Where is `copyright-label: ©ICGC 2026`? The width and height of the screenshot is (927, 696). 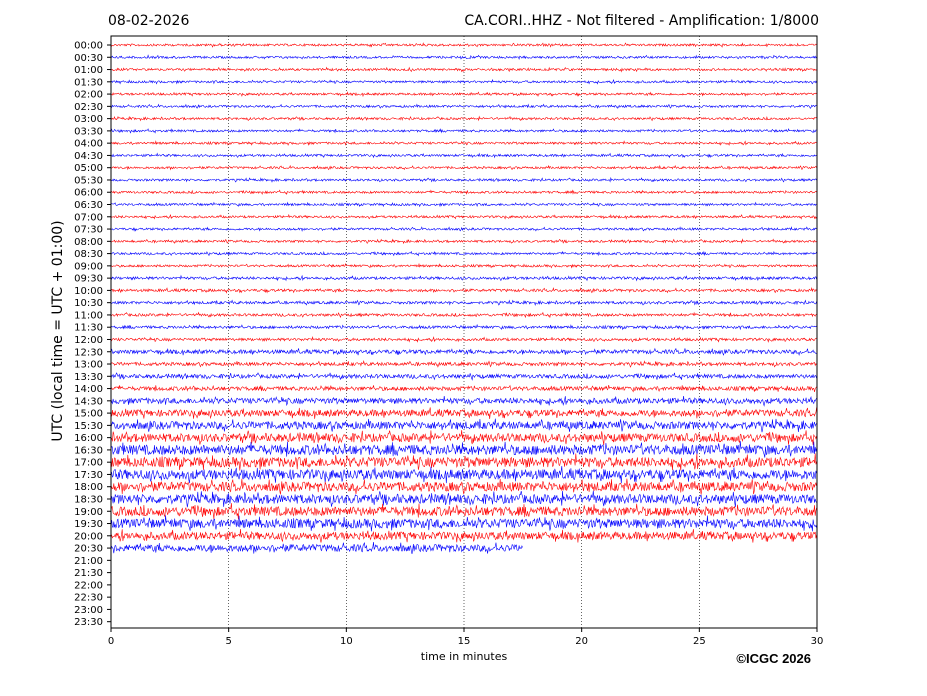 copyright-label: ©ICGC 2026 is located at coordinates (773, 658).